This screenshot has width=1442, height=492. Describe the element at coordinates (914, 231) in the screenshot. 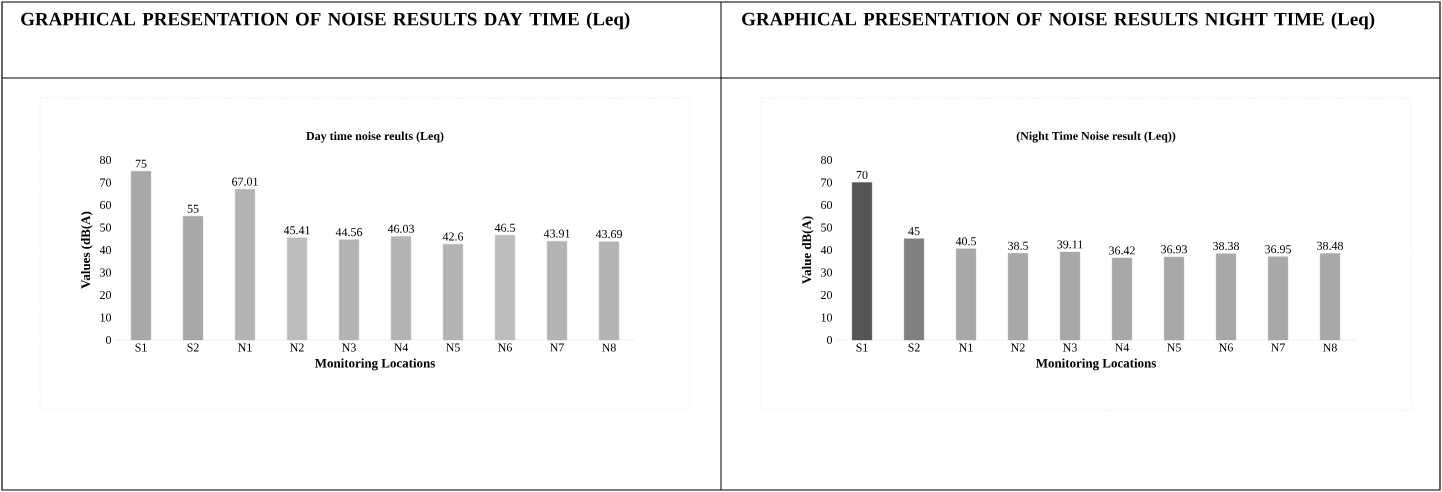

I see `data-label: 45` at that location.